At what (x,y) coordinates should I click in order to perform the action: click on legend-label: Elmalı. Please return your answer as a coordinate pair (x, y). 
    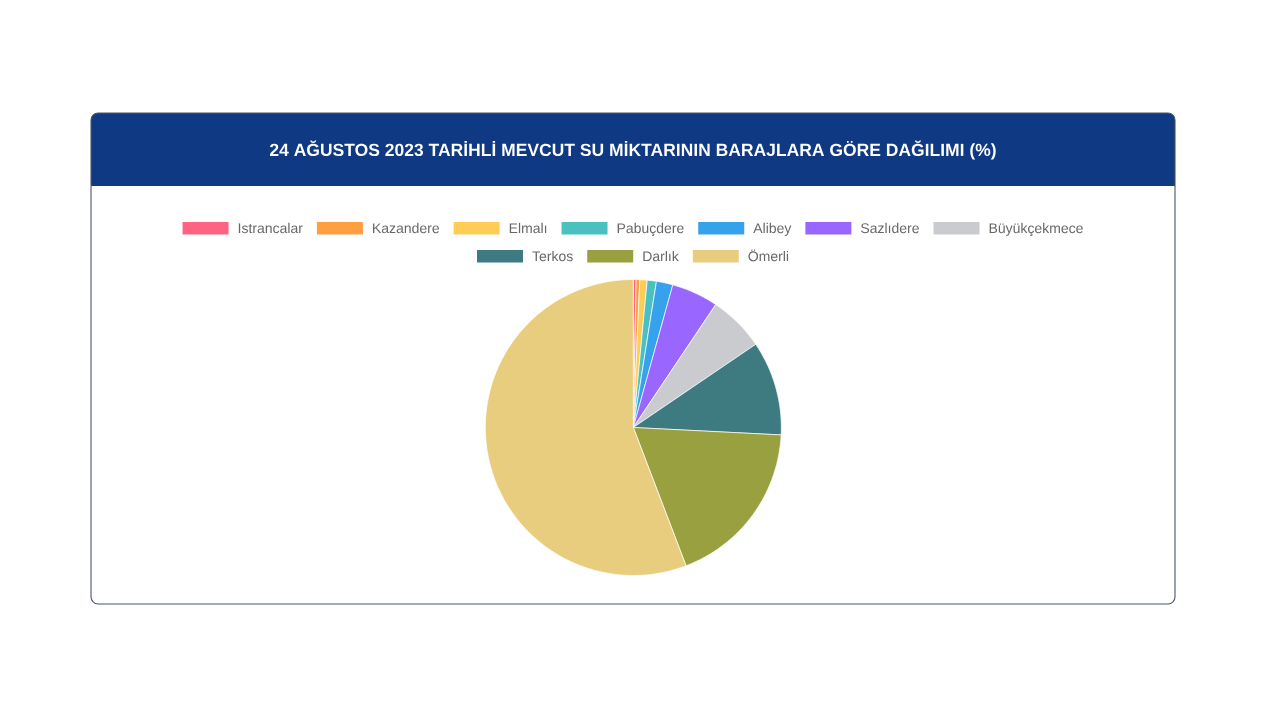
    Looking at the image, I should click on (528, 228).